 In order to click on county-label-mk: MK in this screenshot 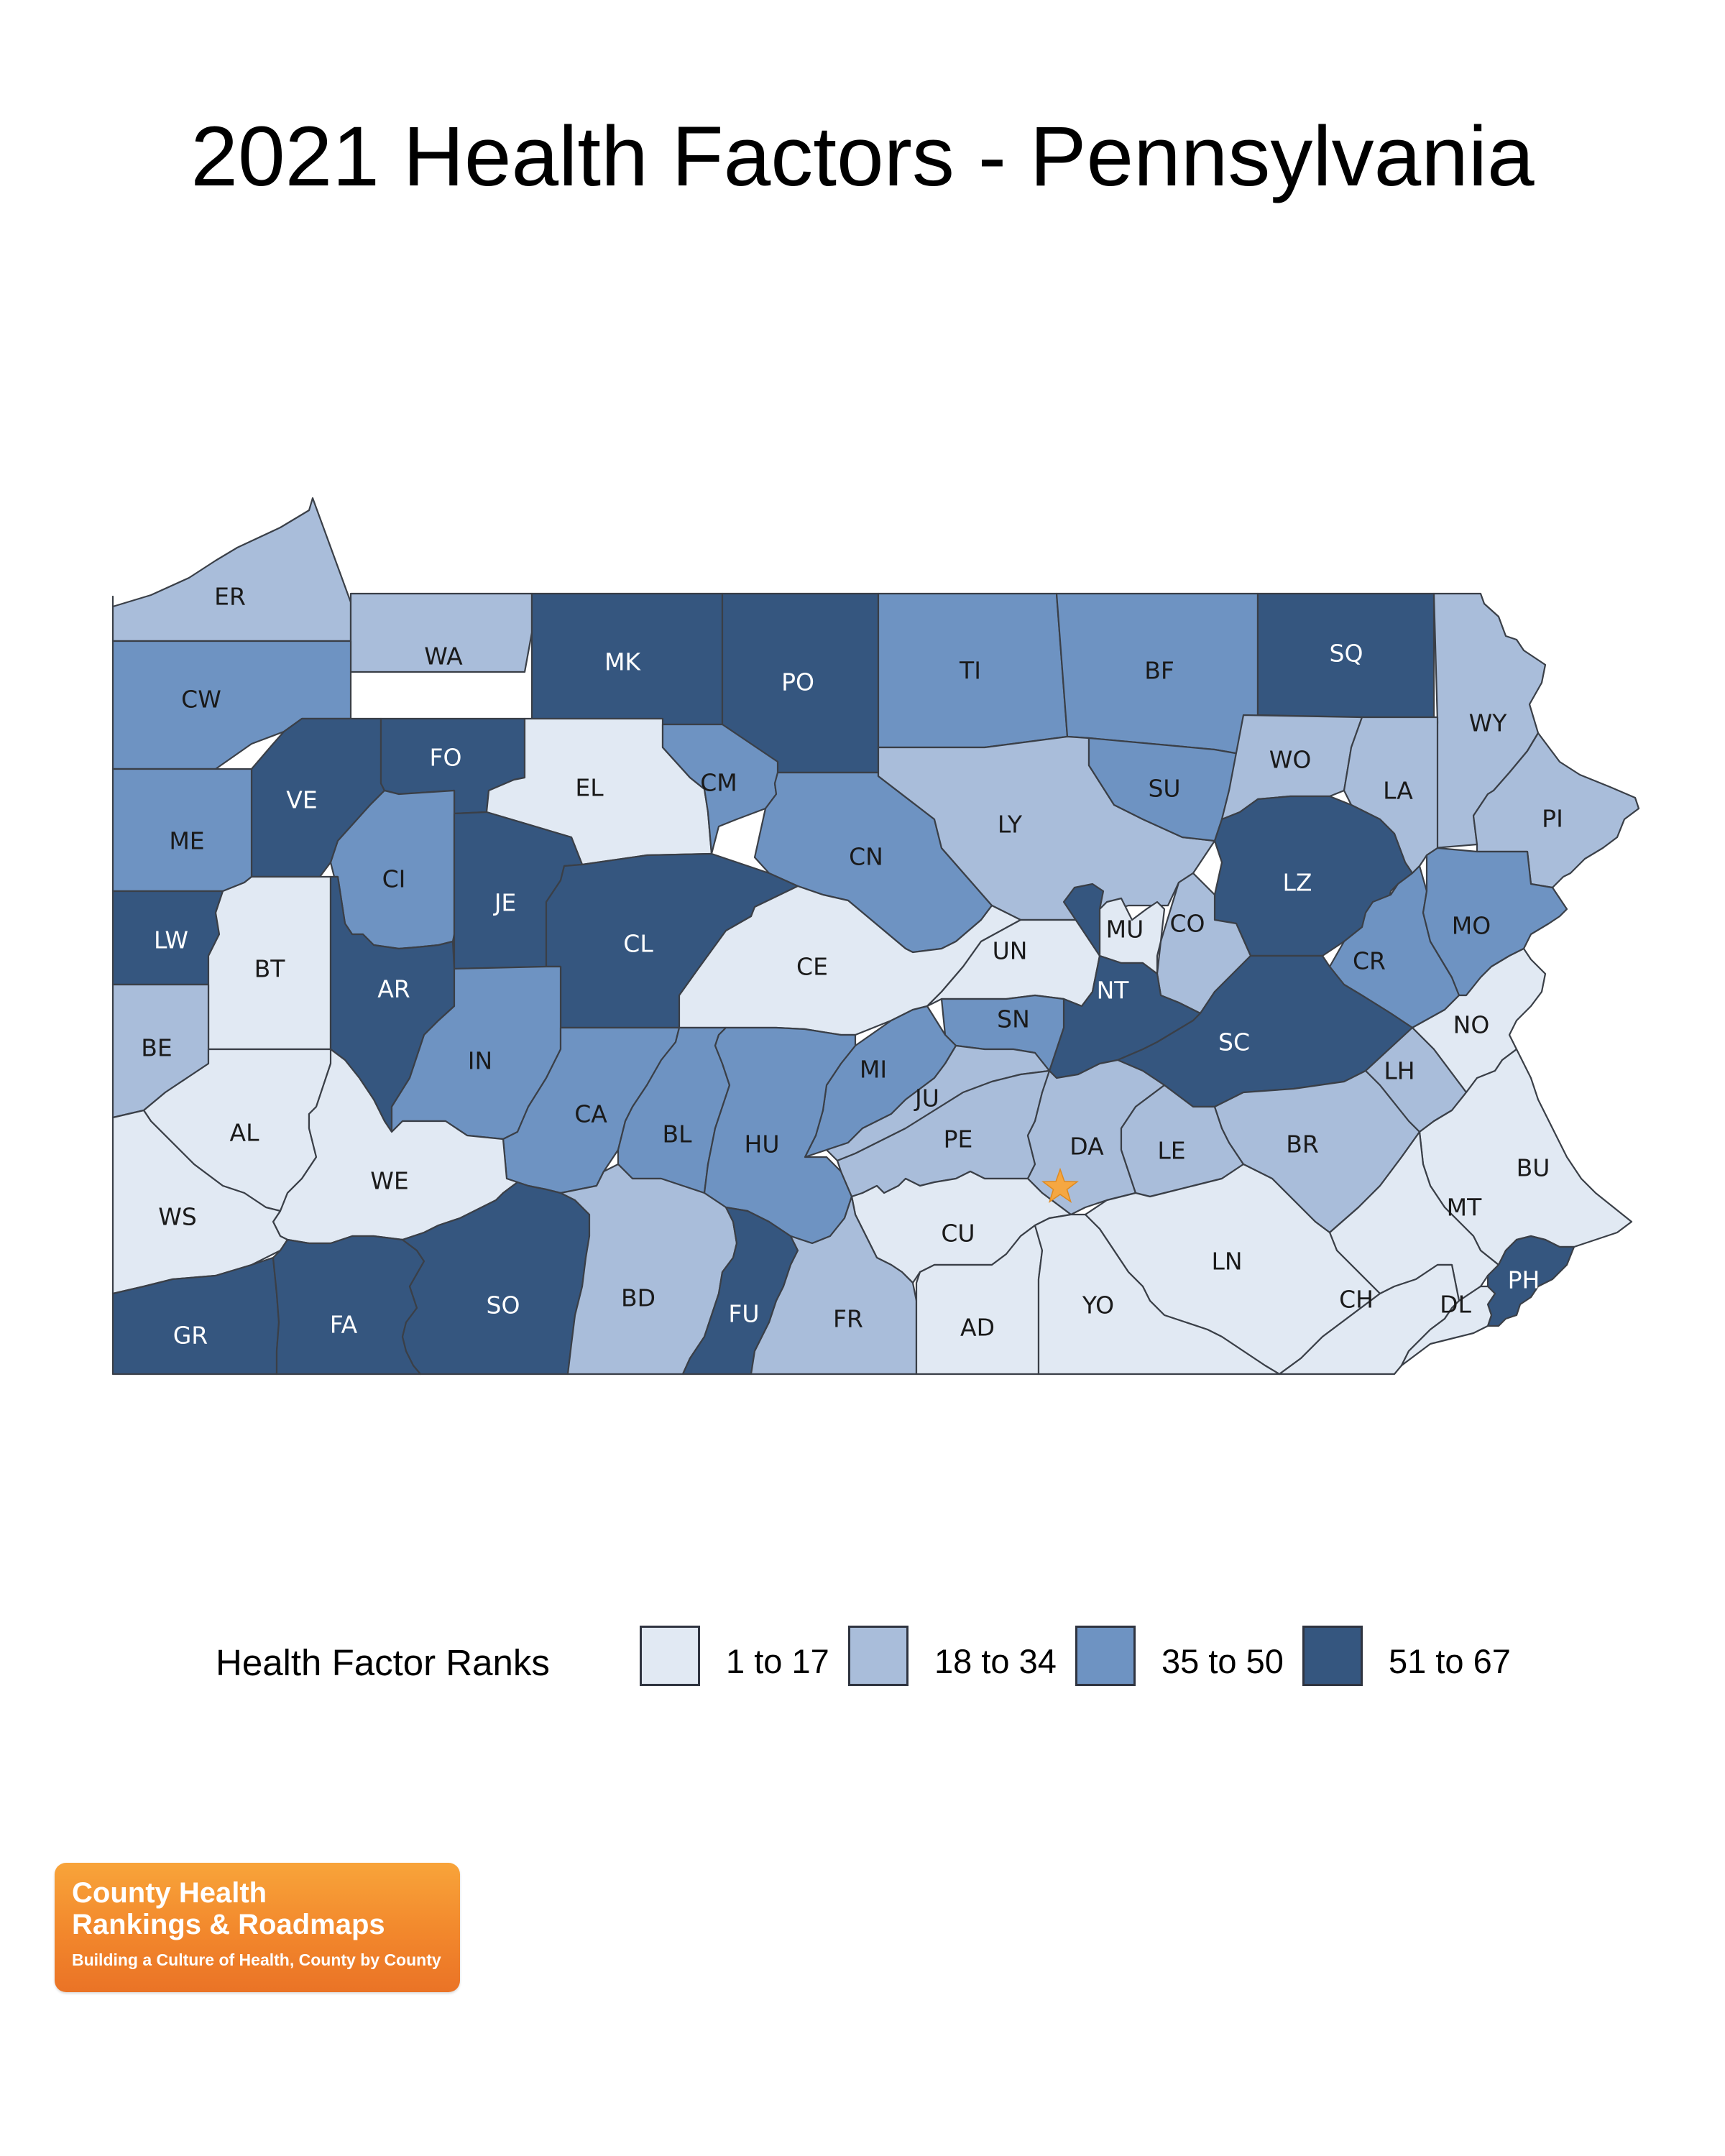, I will do `click(622, 662)`.